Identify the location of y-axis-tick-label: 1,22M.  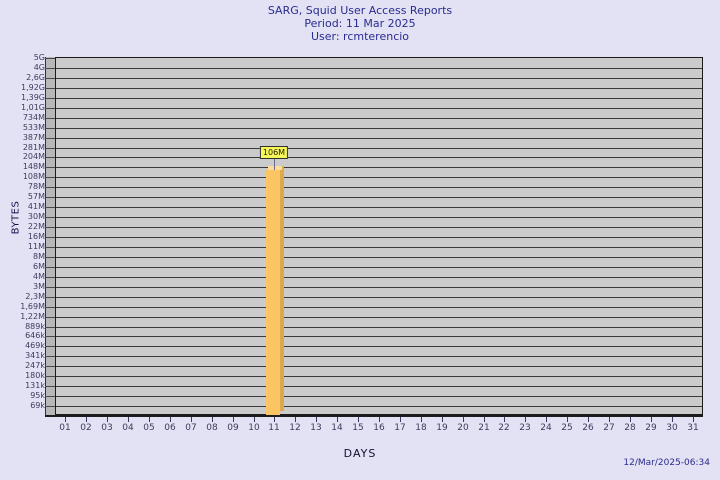
(32, 316).